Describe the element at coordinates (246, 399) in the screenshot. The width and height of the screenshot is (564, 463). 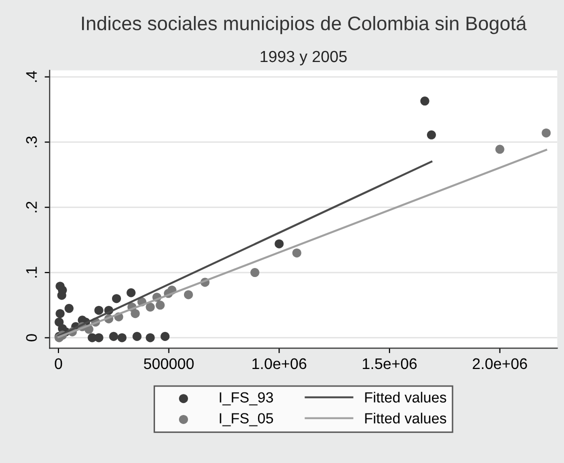
I see `legend-label: I_FS_93` at that location.